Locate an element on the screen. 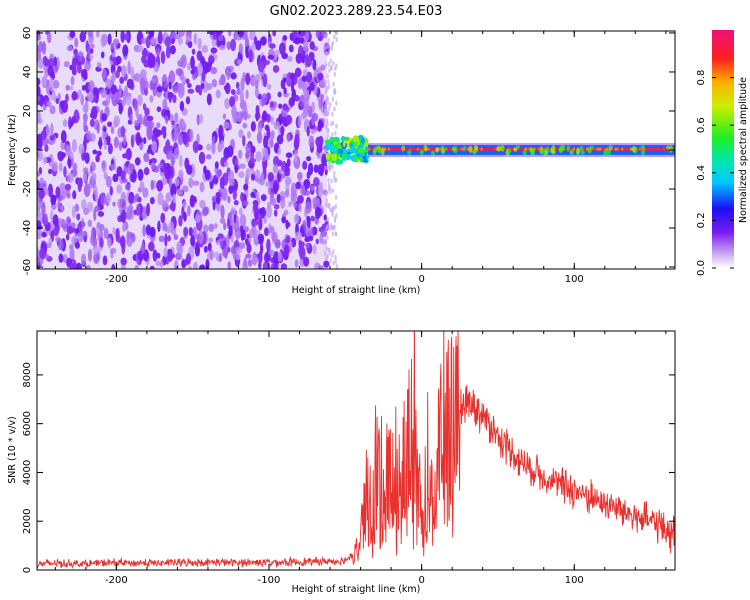 This screenshot has width=750, height=600. spectrogram-xtick-label: 100 is located at coordinates (574, 279).